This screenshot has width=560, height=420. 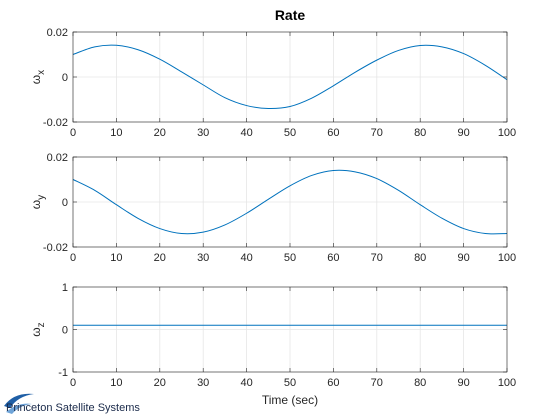 What do you see at coordinates (41, 197) in the screenshot?
I see `y-label-subscript: y` at bounding box center [41, 197].